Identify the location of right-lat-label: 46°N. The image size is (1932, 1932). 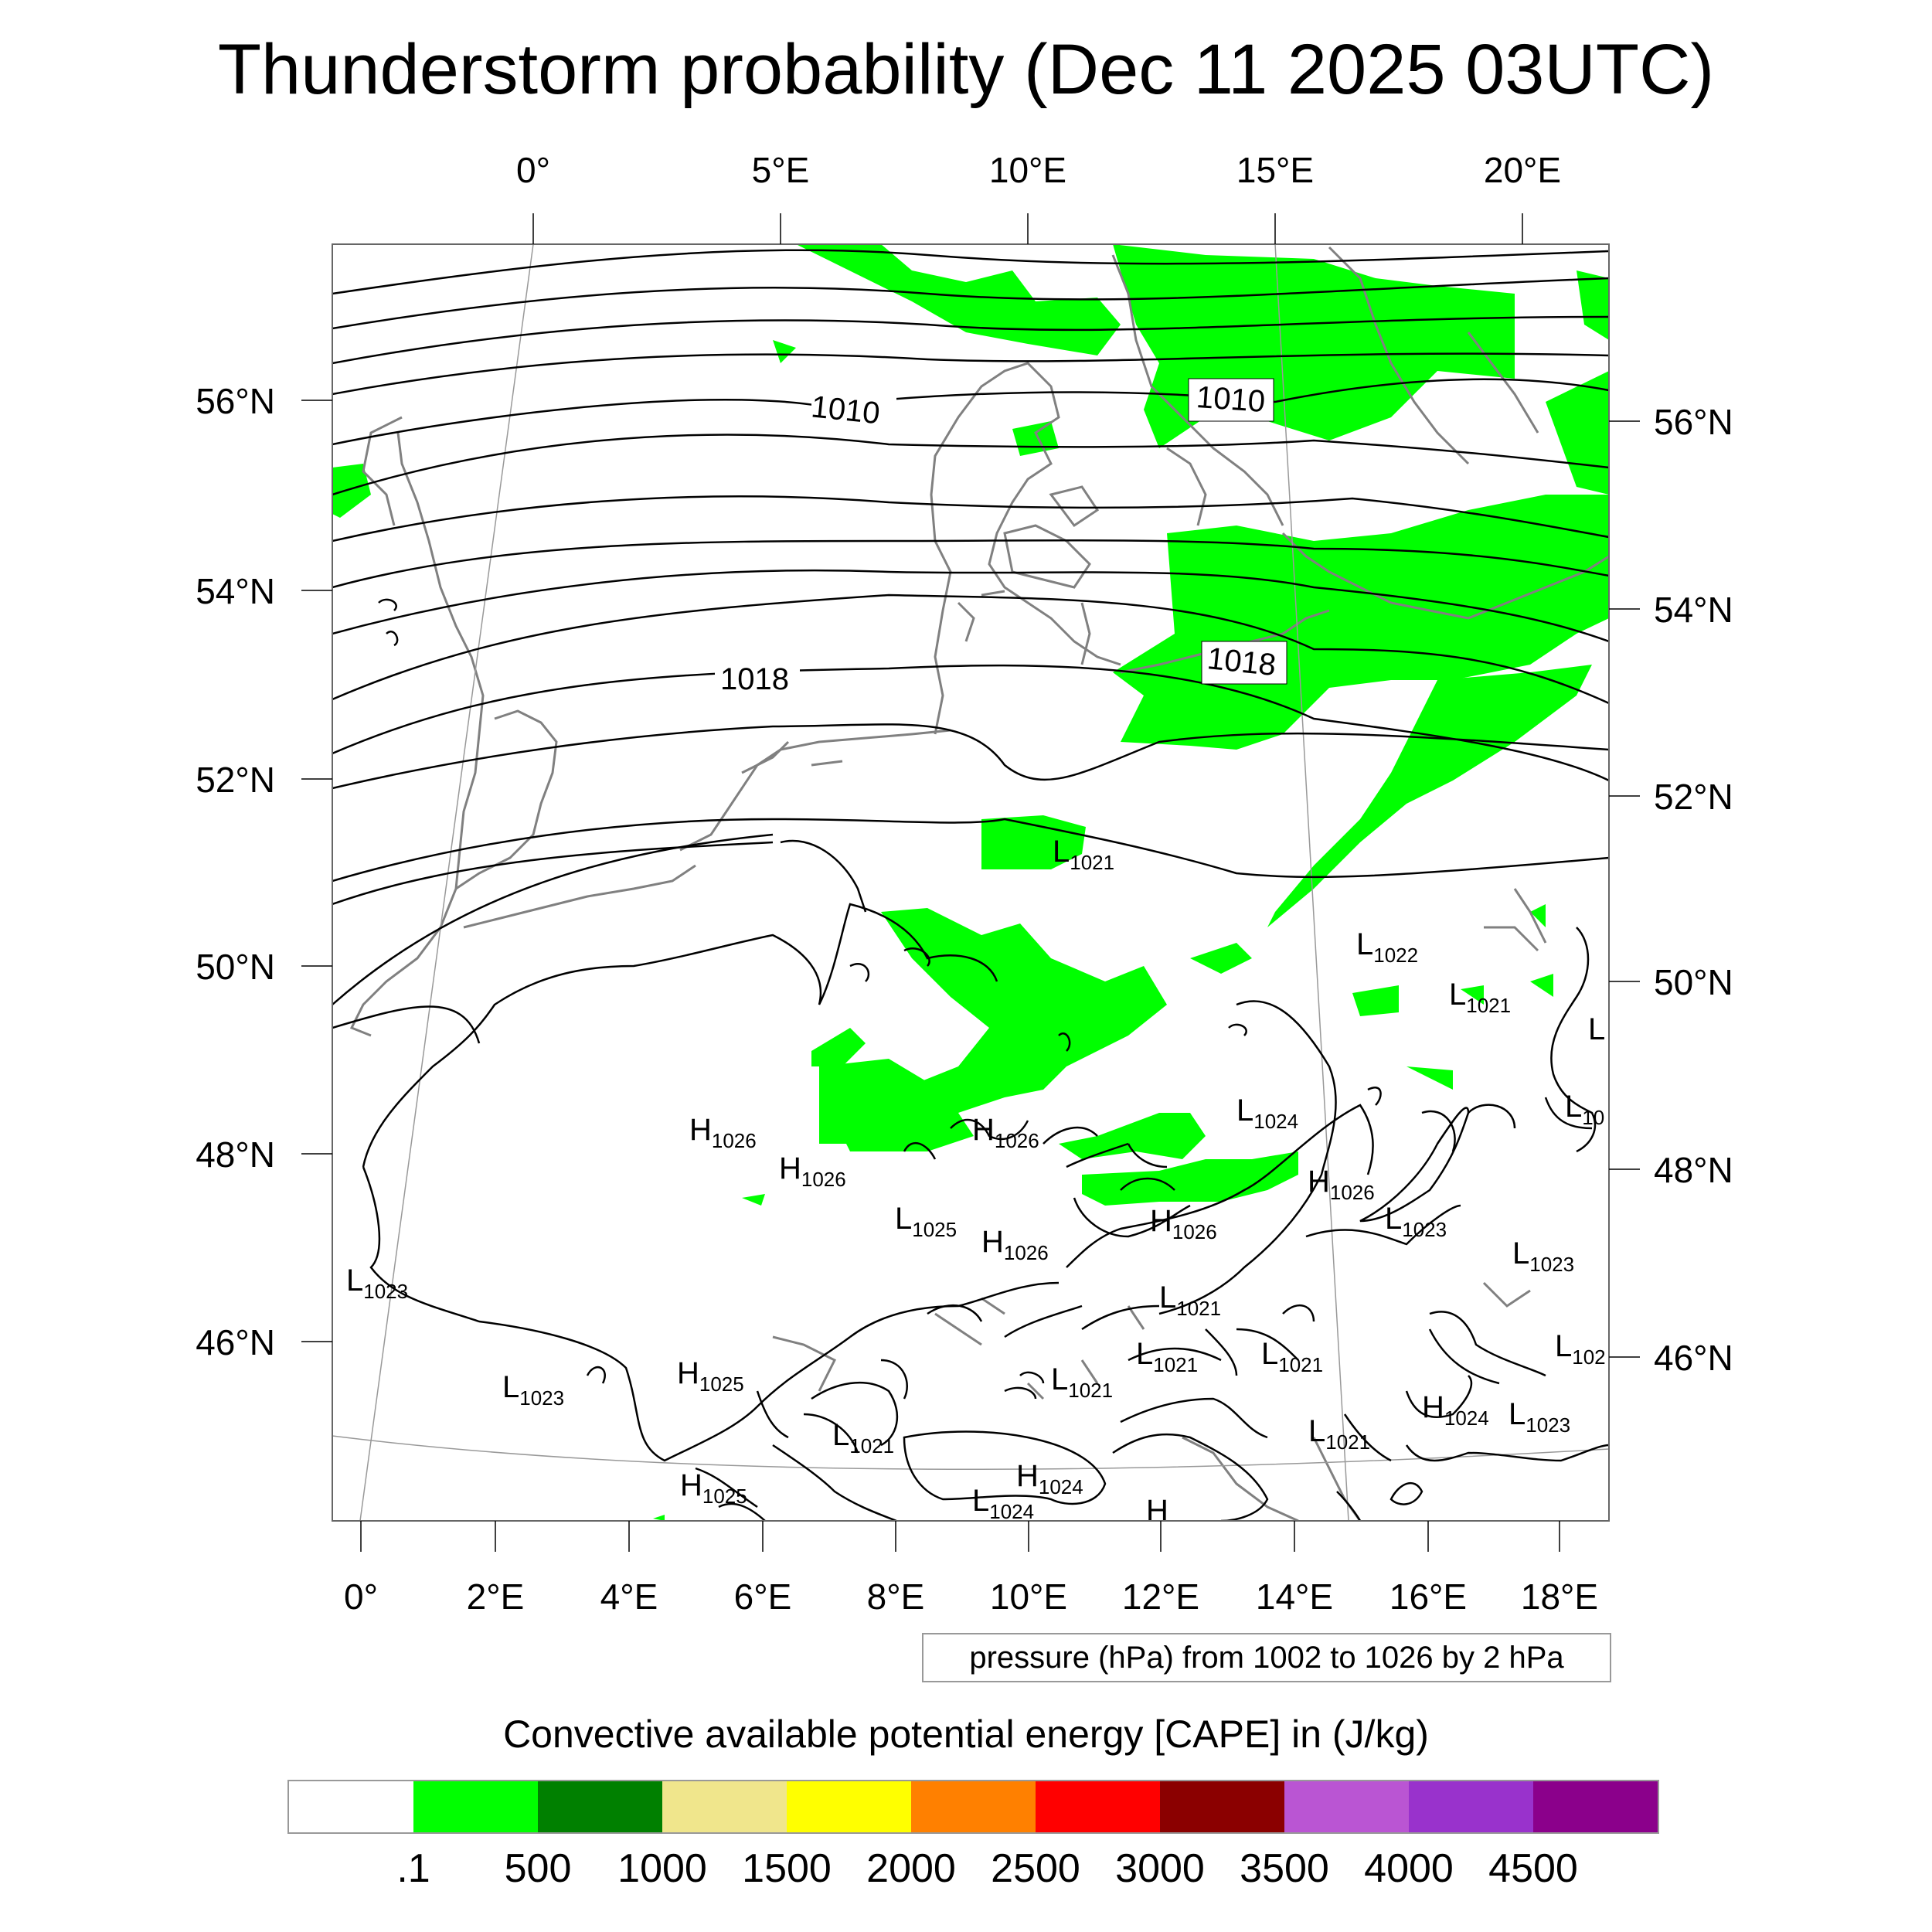
(1694, 1358).